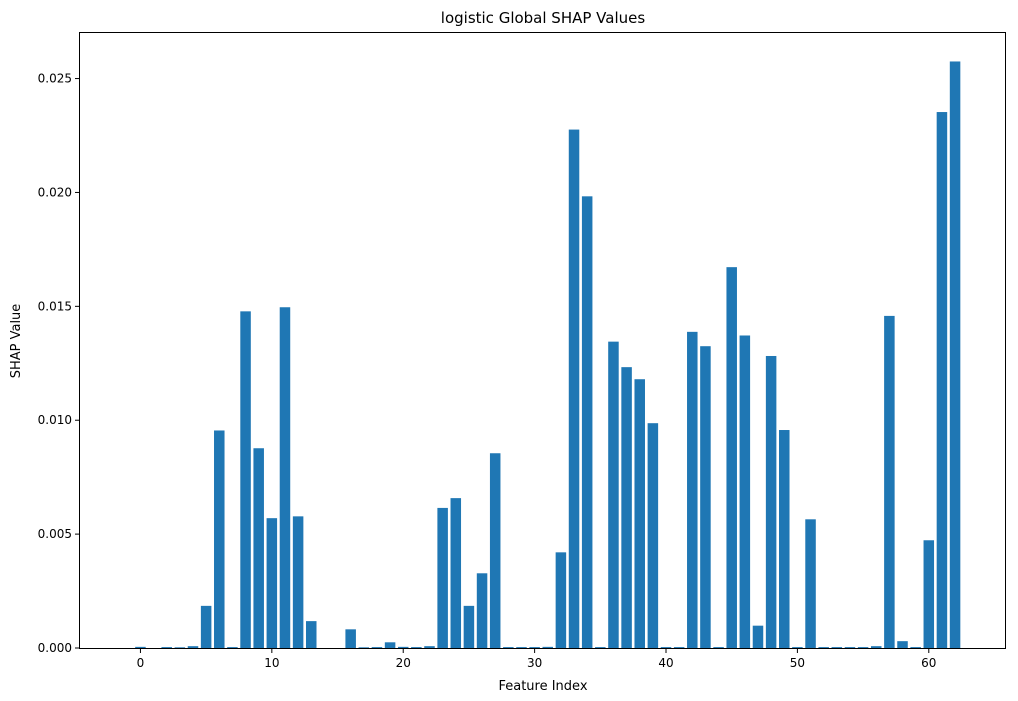 This screenshot has height=701, width=1018. Describe the element at coordinates (534, 663) in the screenshot. I see `x-tick-label: 30` at that location.